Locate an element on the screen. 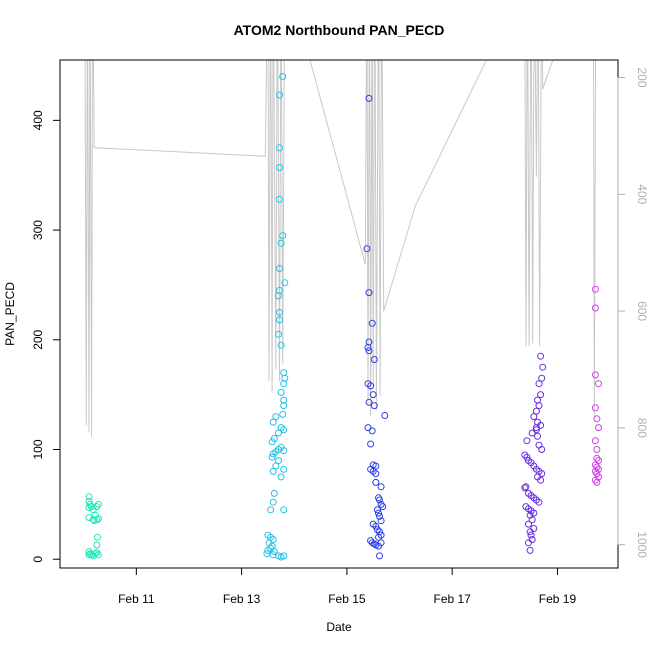 The width and height of the screenshot is (650, 650). x-tick-label: Feb 15 is located at coordinates (347, 599).